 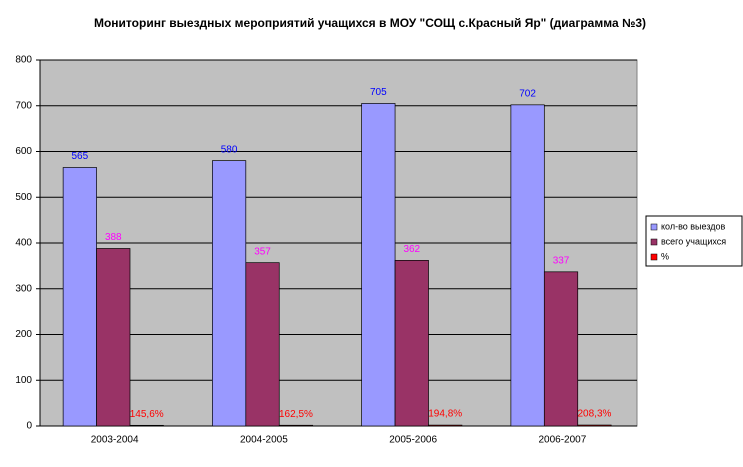 What do you see at coordinates (23, 151) in the screenshot?
I see `y-tick-label: 600` at bounding box center [23, 151].